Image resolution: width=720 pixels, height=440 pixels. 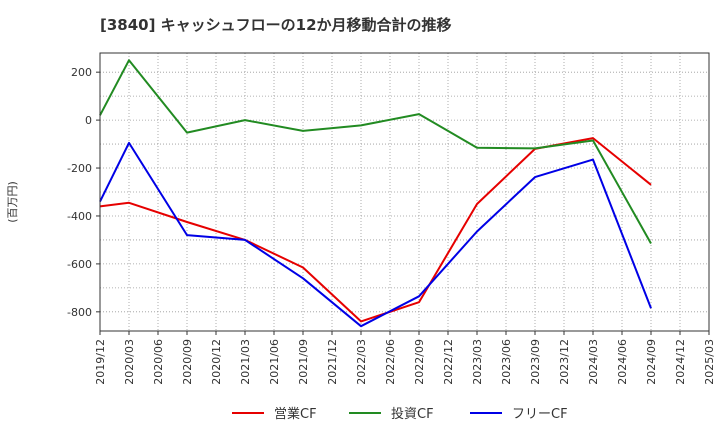 I want to click on x-tick-label: 2025/03, so click(x=709, y=362).